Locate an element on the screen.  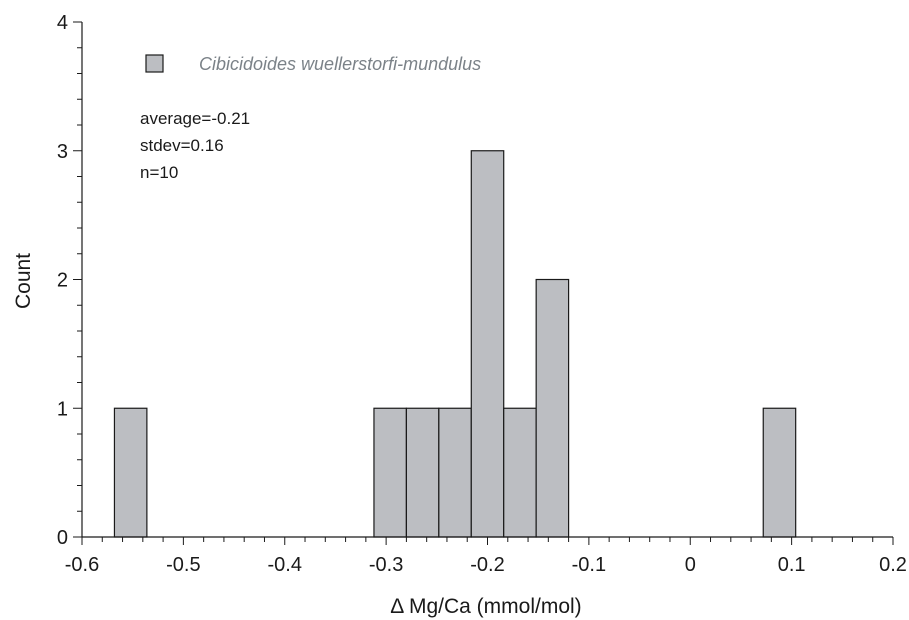
y-tick-label: 1 is located at coordinates (62, 409).